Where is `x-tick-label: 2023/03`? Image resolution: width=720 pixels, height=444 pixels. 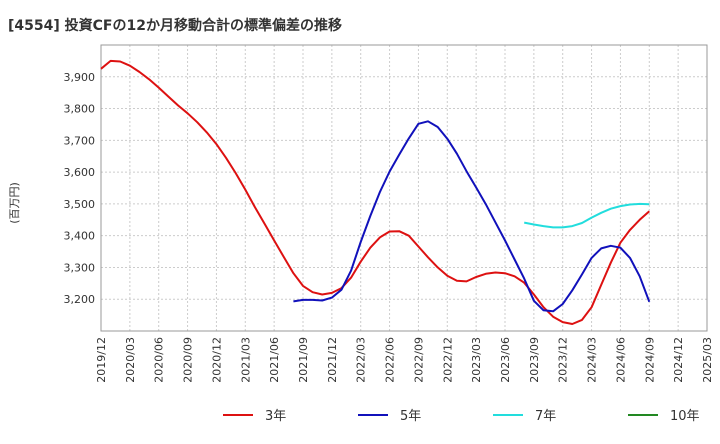 x-tick-label: 2023/03 is located at coordinates (476, 360).